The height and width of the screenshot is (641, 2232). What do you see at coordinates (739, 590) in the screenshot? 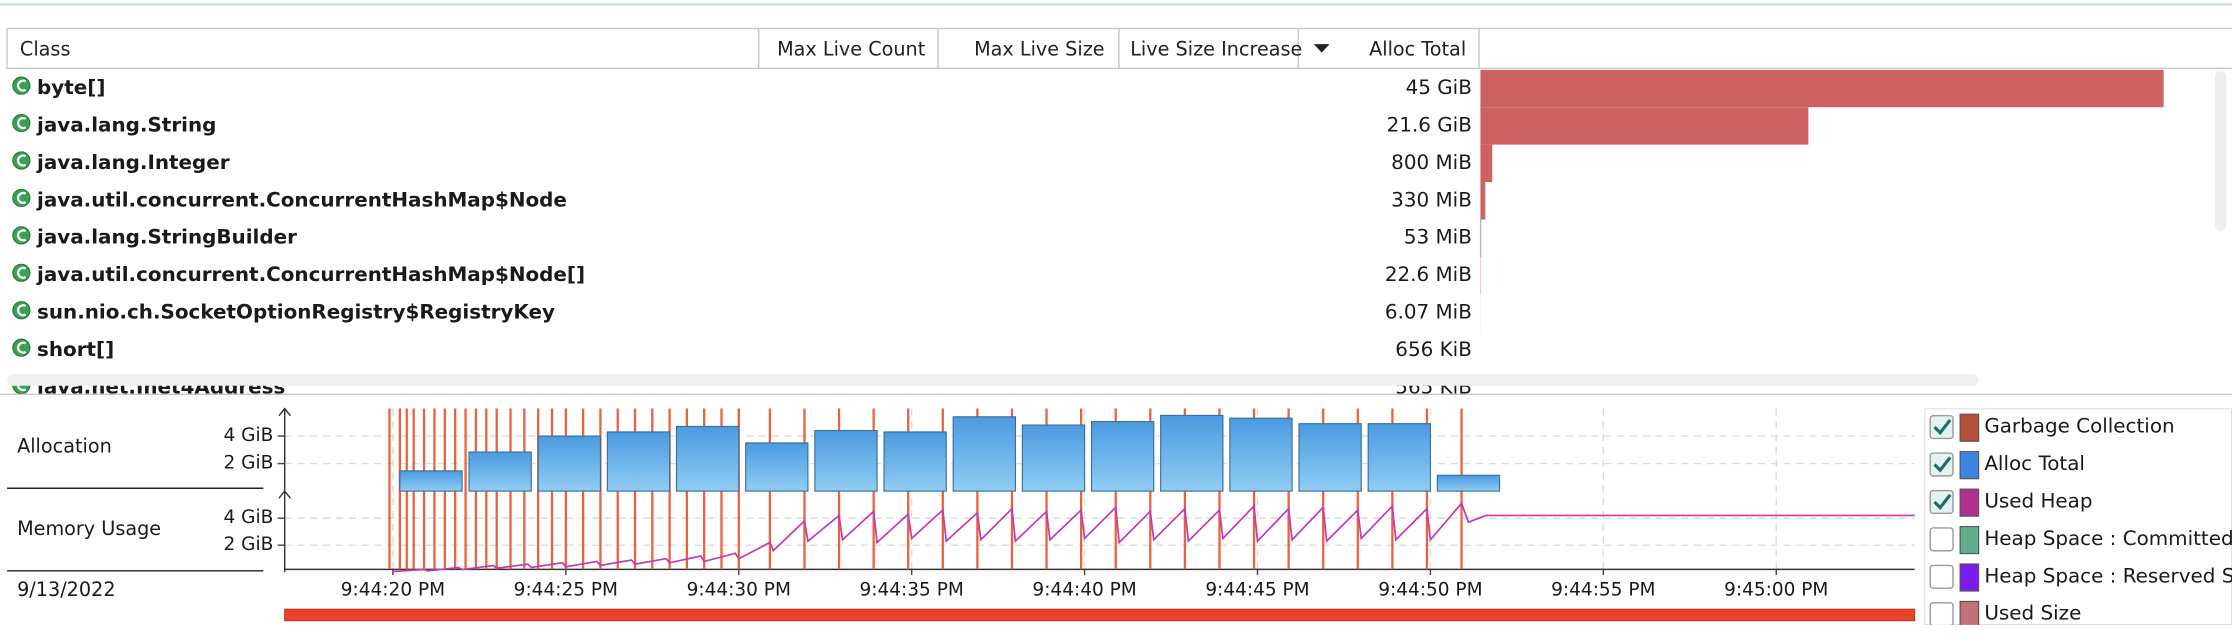
I see `x-tick-label: 9:44:30 PM` at bounding box center [739, 590].